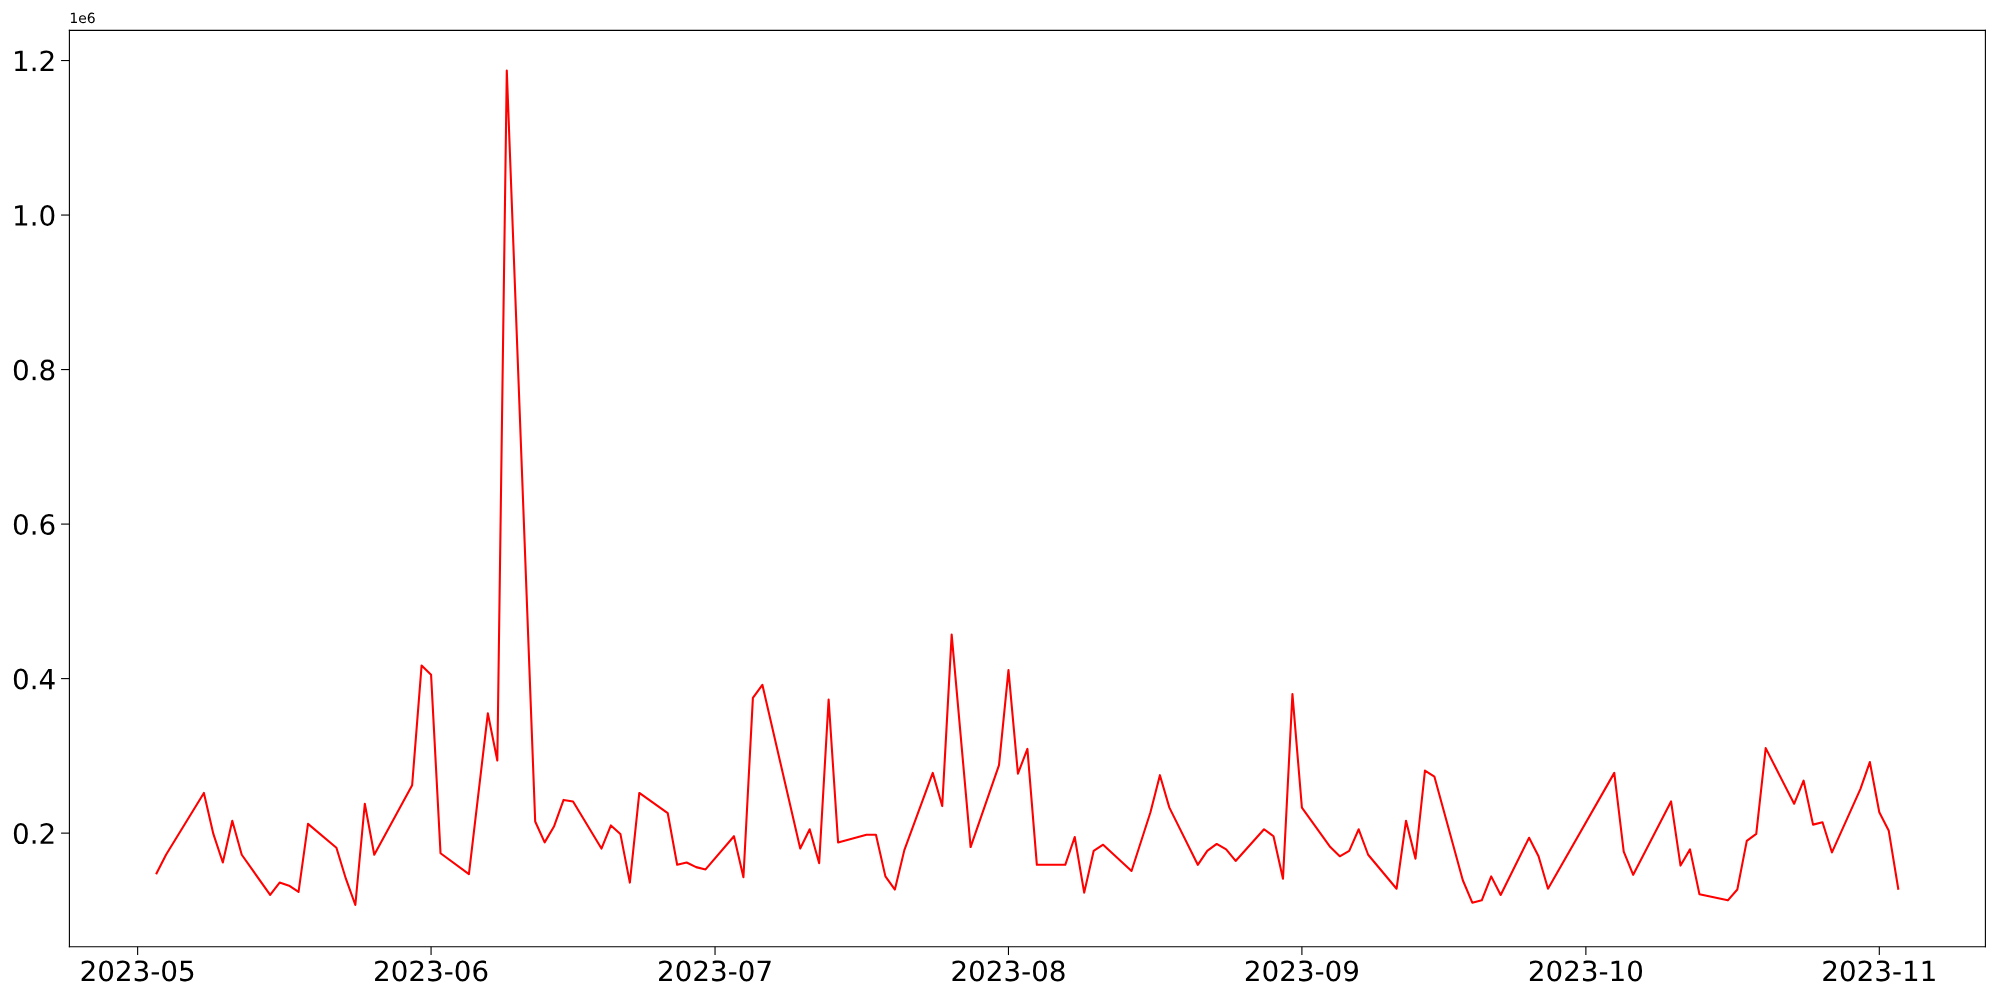 The width and height of the screenshot is (2000, 1000). Describe the element at coordinates (1301, 971) in the screenshot. I see `x-tick-label: 2023-09` at that location.